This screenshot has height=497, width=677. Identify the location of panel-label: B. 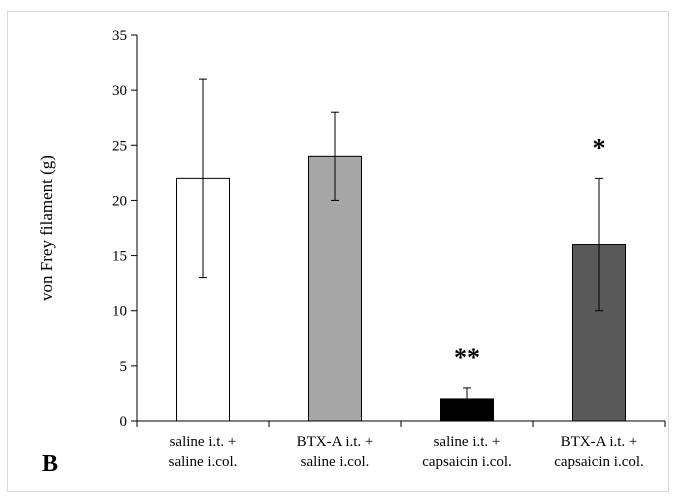
(50, 464).